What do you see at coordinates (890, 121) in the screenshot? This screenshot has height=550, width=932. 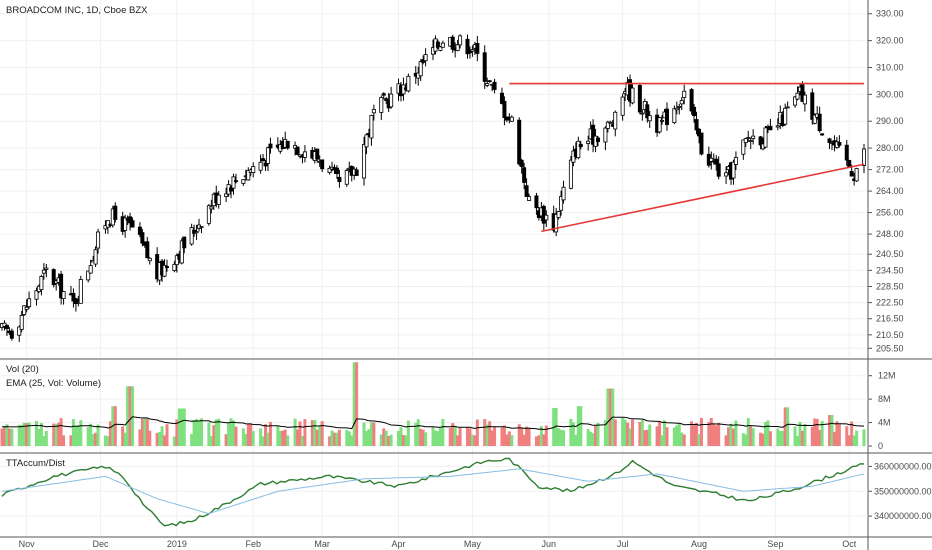 I see `price-tick-label: 290.00` at bounding box center [890, 121].